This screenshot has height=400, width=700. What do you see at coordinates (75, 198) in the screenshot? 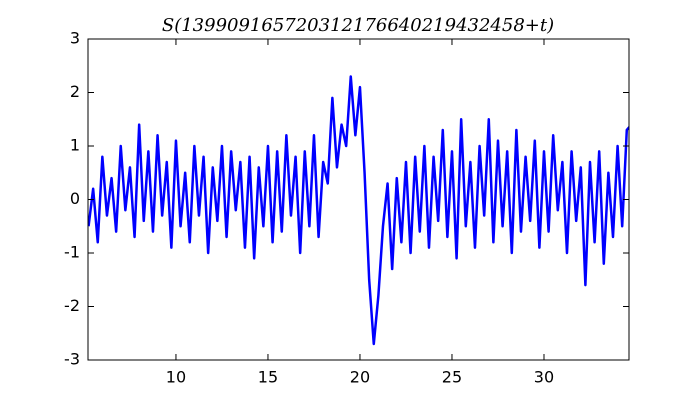
I see `y-tick-label: 0` at bounding box center [75, 198].